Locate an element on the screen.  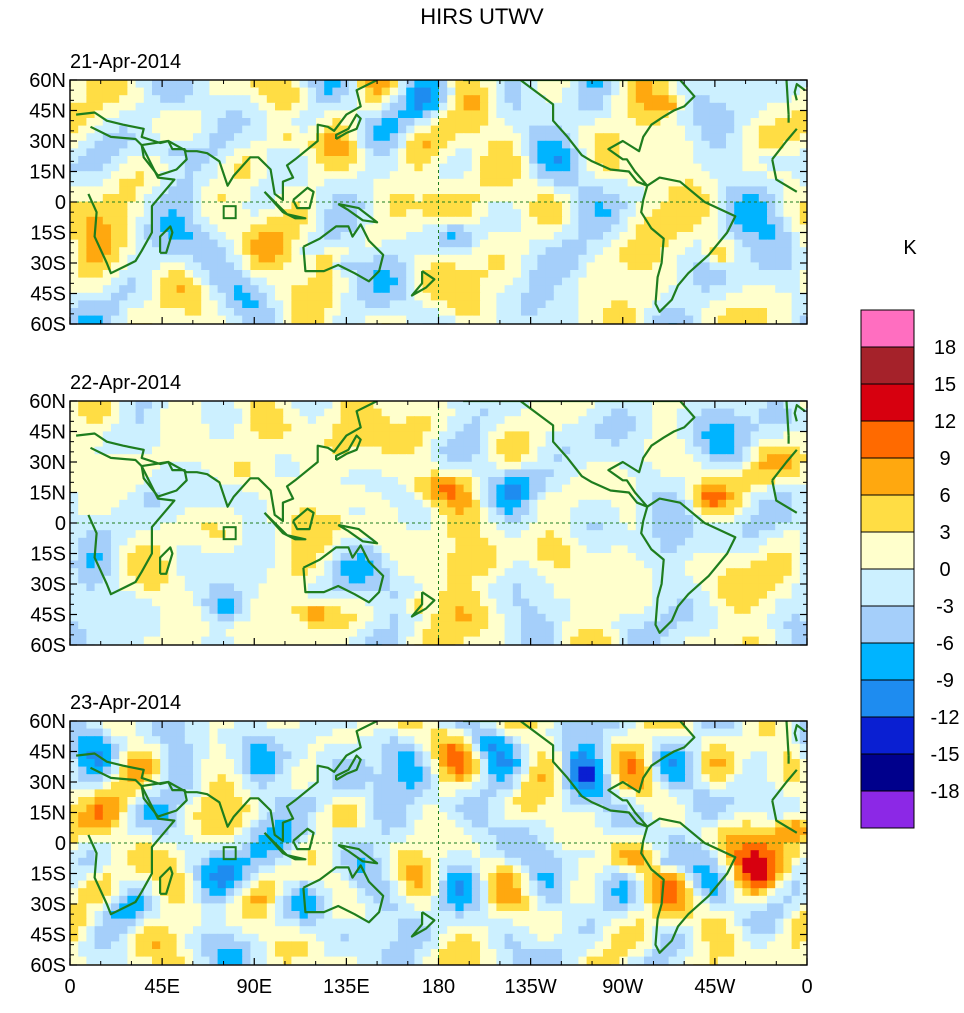
coastline is located at coordinates (166, 239).